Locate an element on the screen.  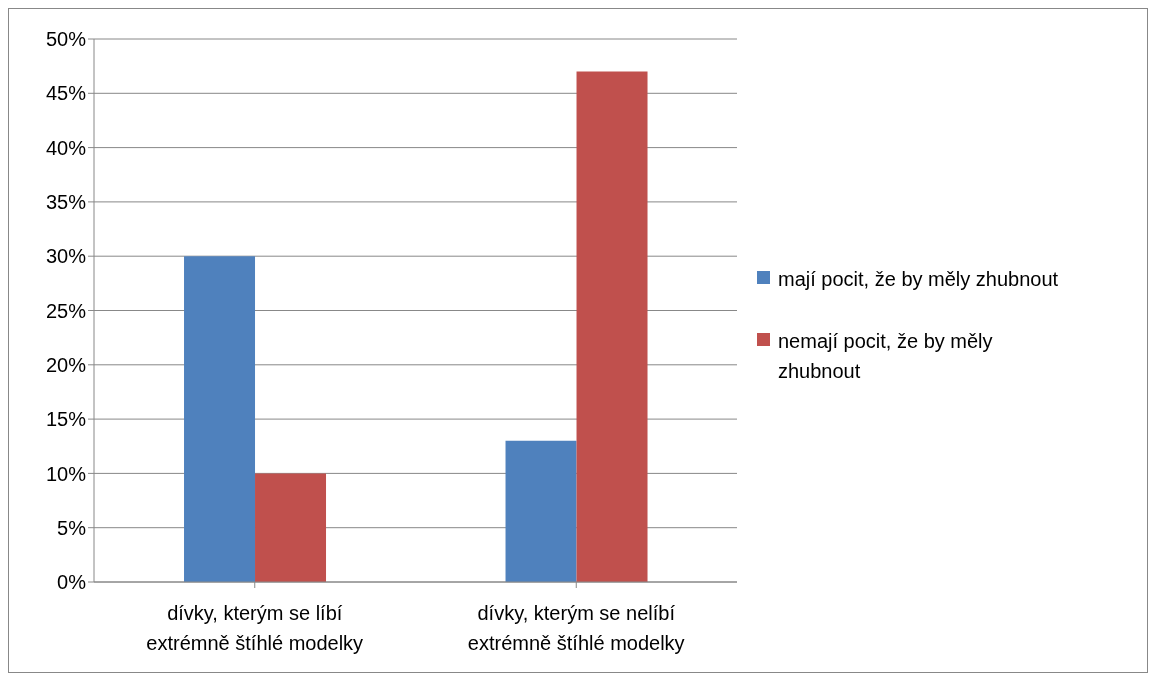
y-tick-label: 25% is located at coordinates (66, 310).